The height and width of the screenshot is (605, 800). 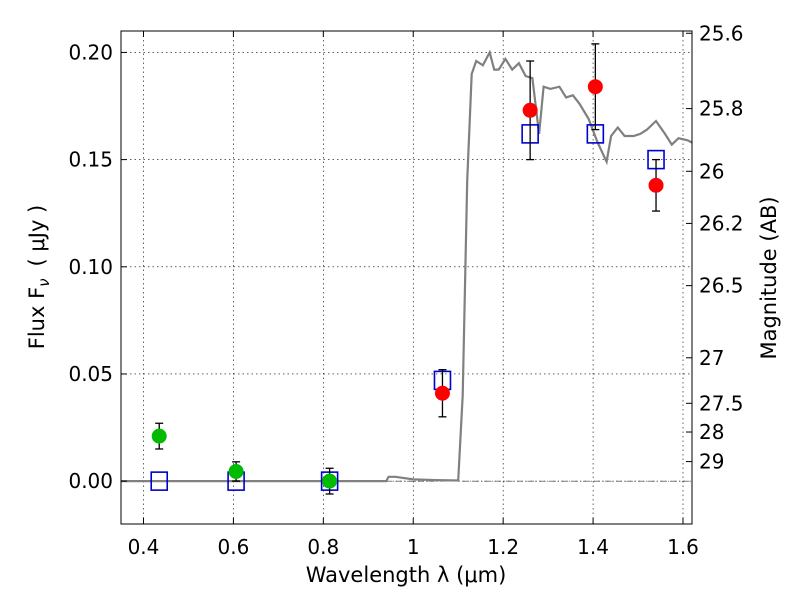 I want to click on y-tick-label: 0.10, so click(x=90, y=267).